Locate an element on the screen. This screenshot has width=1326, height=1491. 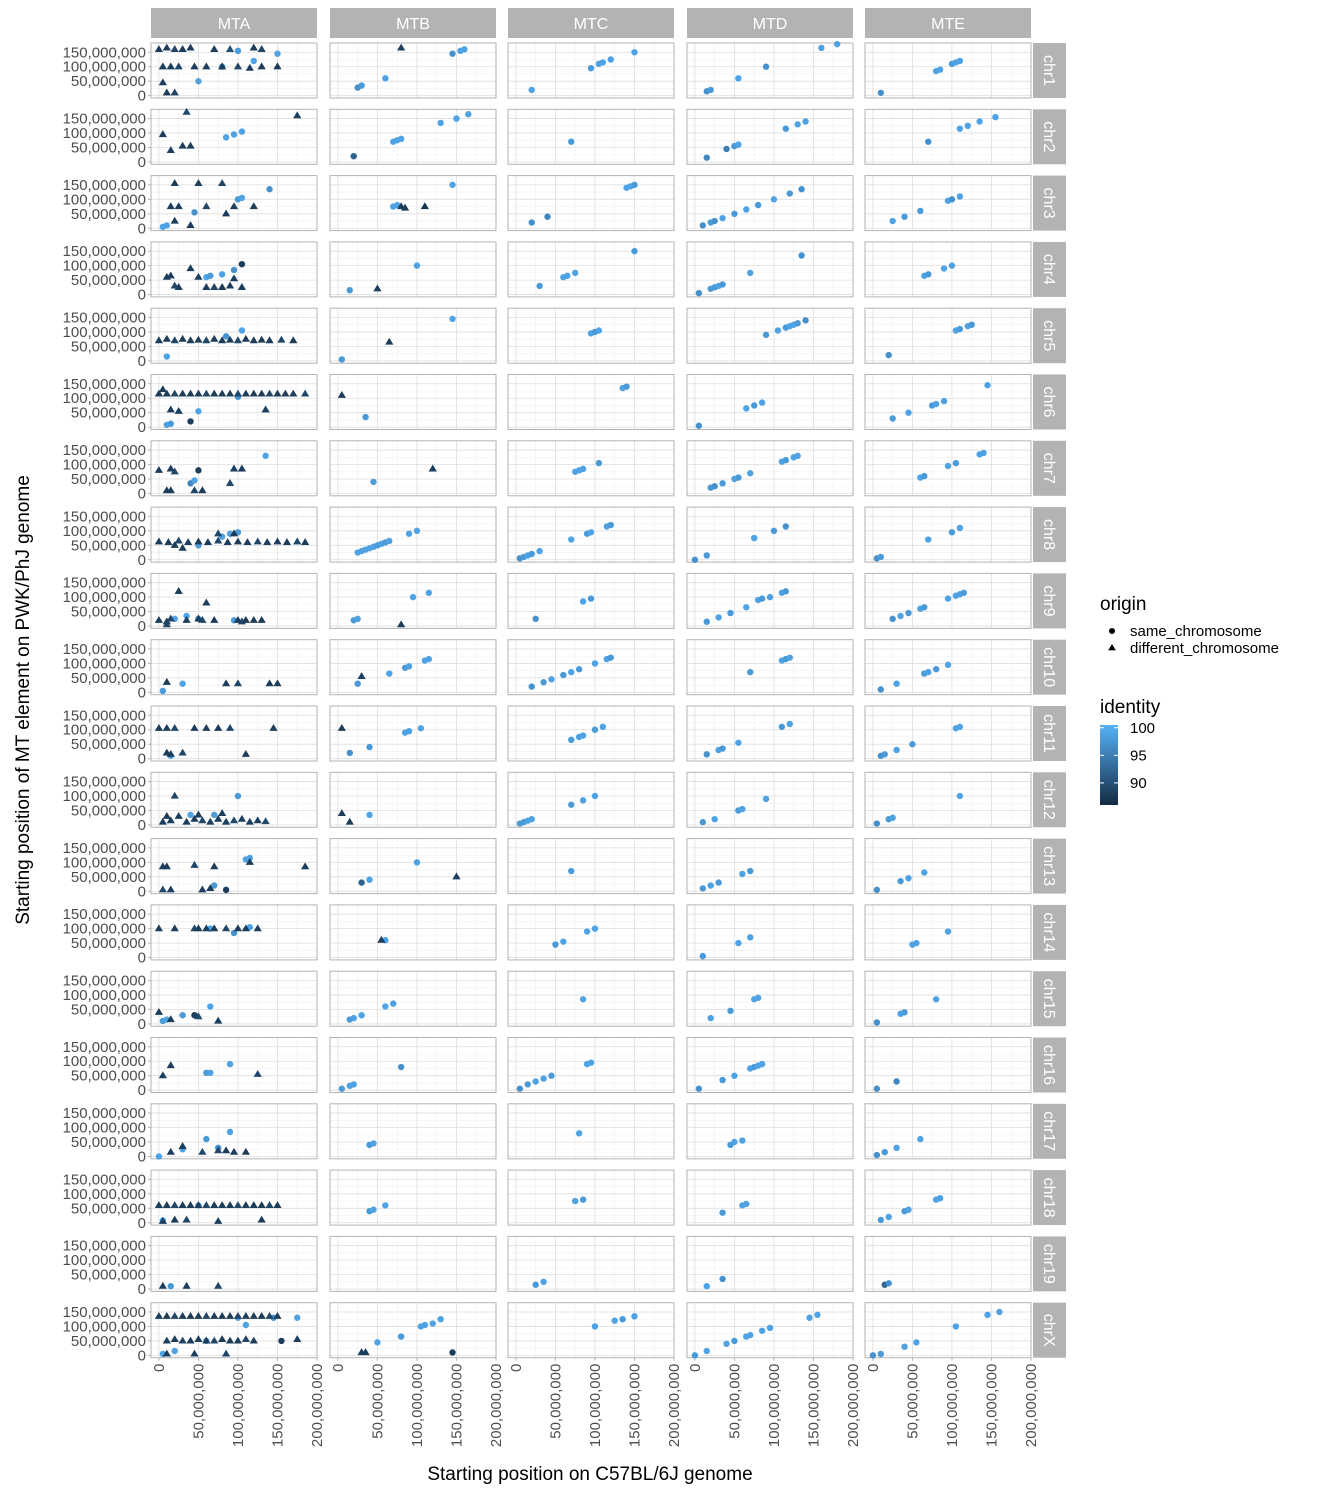
x-tick-label: 150,000,000 is located at coordinates (456, 1405).